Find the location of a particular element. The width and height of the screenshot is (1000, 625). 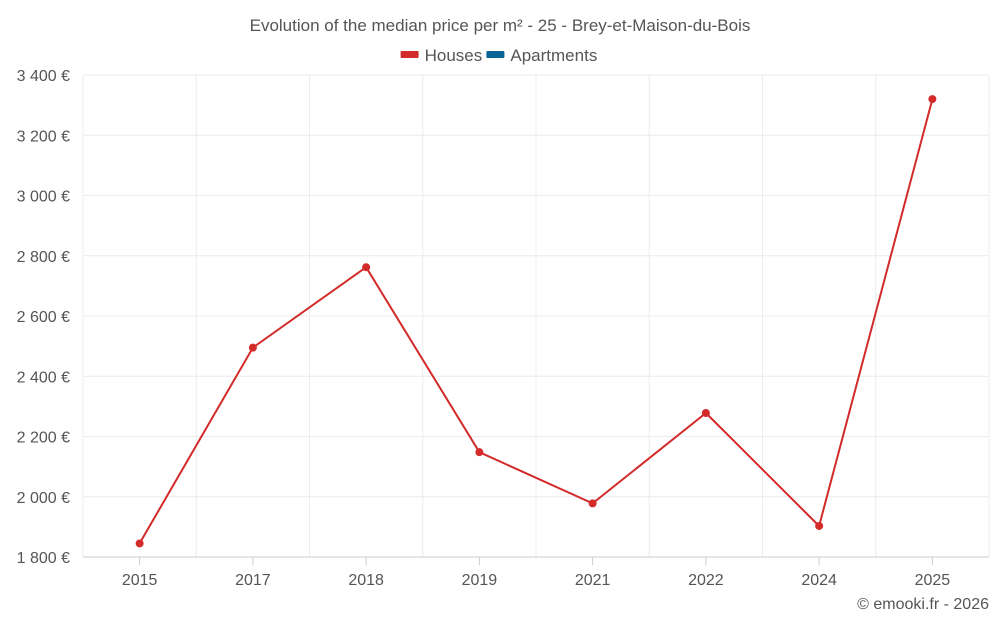

x-tick-label: 2015 is located at coordinates (140, 580).